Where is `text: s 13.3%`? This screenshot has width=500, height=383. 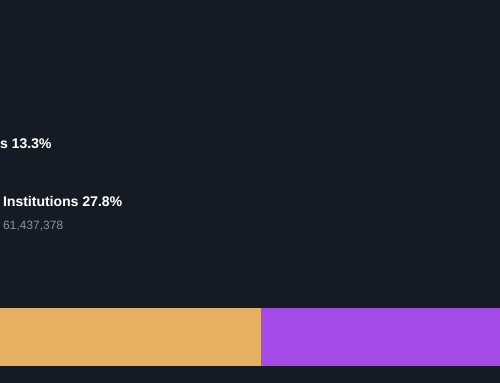
text: s 13.3% is located at coordinates (26, 143).